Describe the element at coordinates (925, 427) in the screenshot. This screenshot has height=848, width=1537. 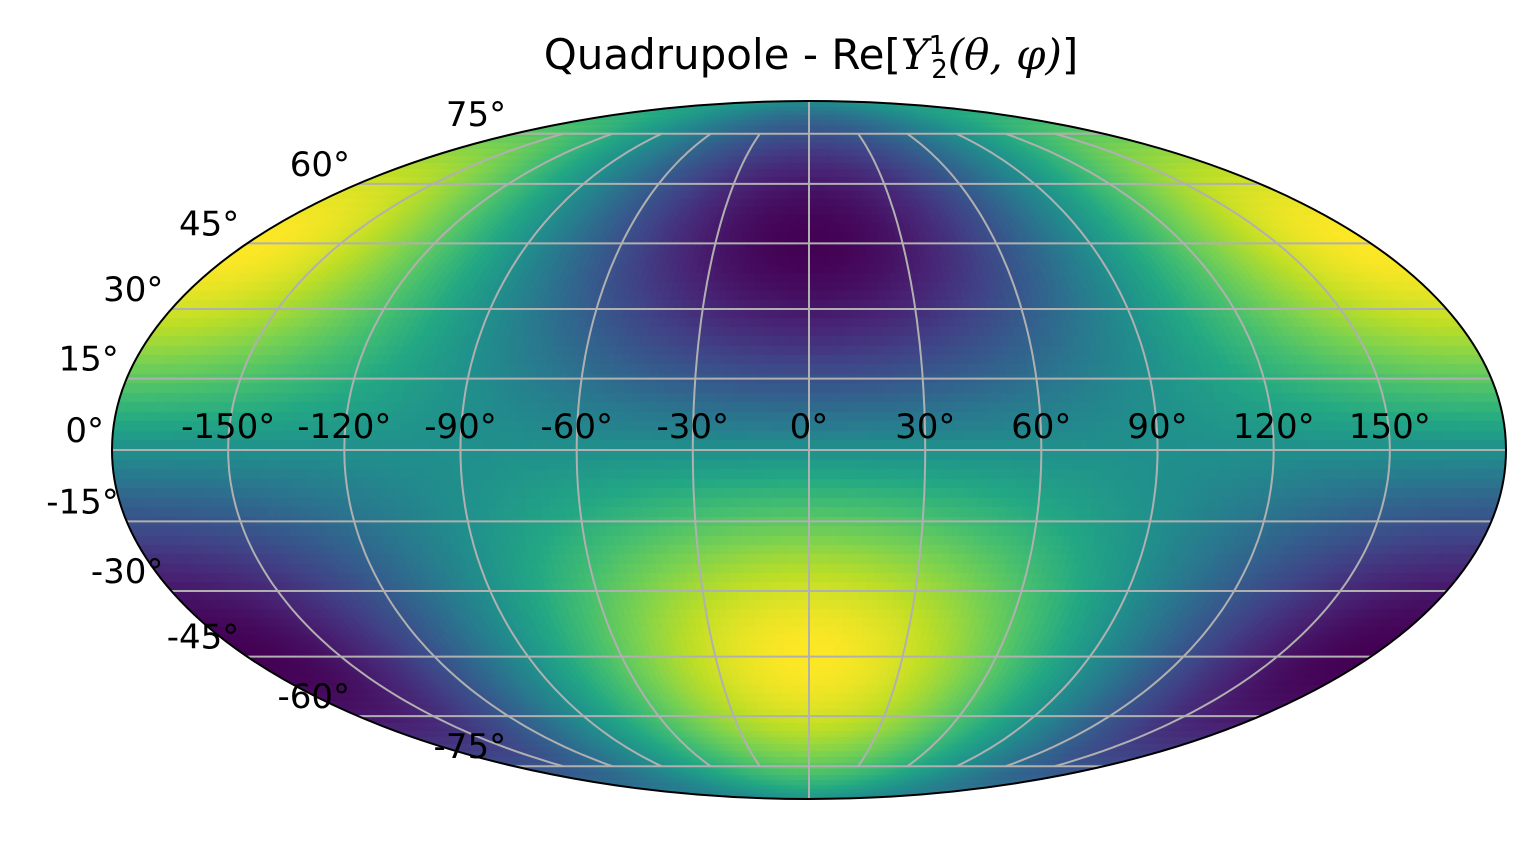
I see `longitude-tick-label: 30°` at that location.